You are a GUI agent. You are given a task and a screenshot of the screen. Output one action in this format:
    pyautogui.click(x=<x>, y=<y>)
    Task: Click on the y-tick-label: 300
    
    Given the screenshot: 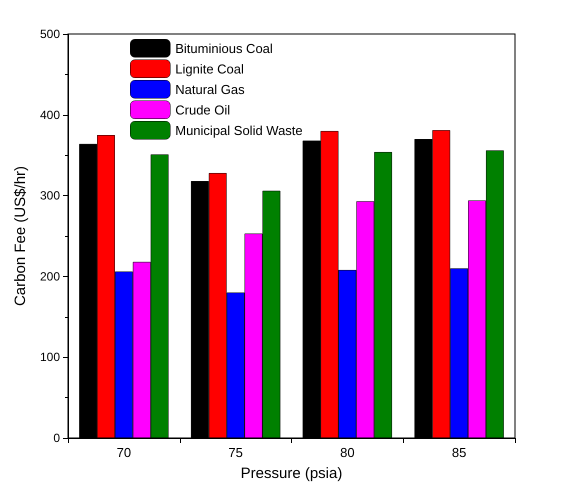 What is the action you would take?
    pyautogui.click(x=50, y=195)
    